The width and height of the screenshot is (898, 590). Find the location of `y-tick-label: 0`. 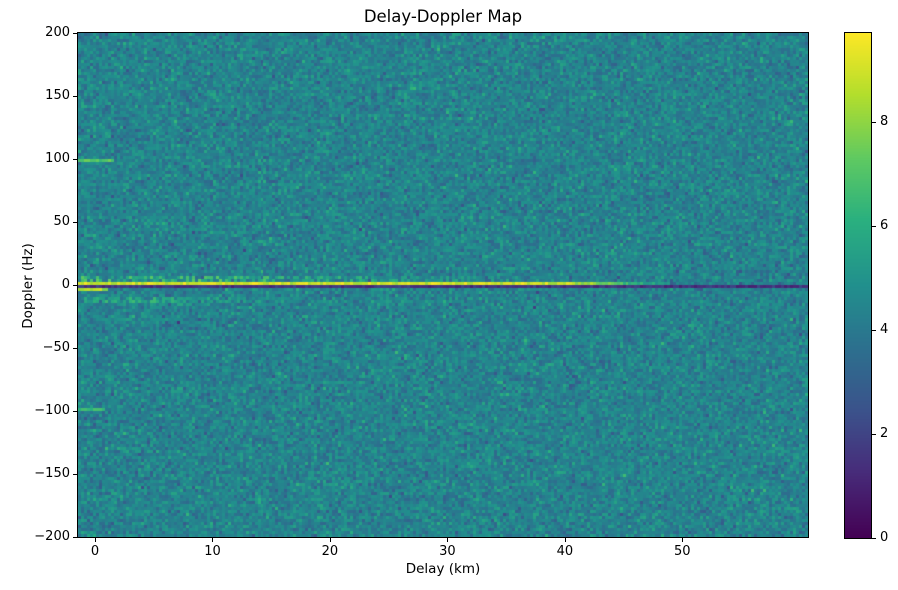

y-tick-label: 0 is located at coordinates (65, 284).